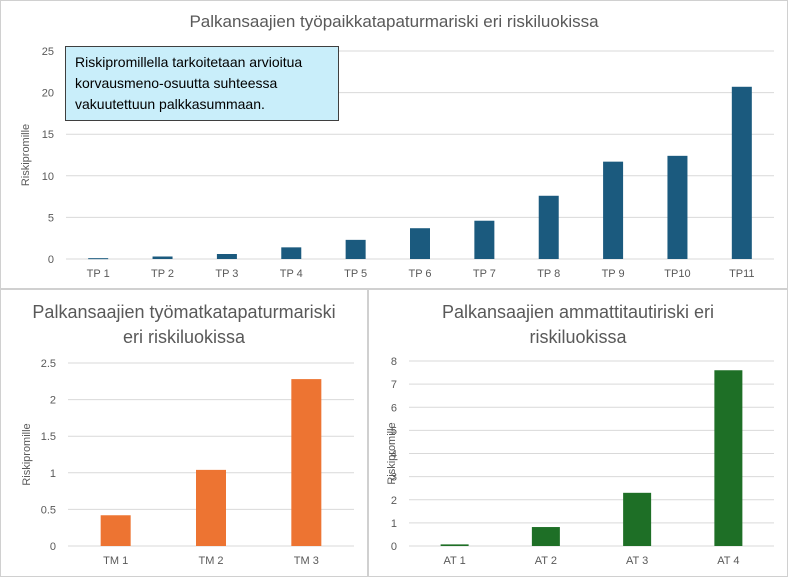  What do you see at coordinates (115, 561) in the screenshot?
I see `x-tick-label: TM 1` at bounding box center [115, 561].